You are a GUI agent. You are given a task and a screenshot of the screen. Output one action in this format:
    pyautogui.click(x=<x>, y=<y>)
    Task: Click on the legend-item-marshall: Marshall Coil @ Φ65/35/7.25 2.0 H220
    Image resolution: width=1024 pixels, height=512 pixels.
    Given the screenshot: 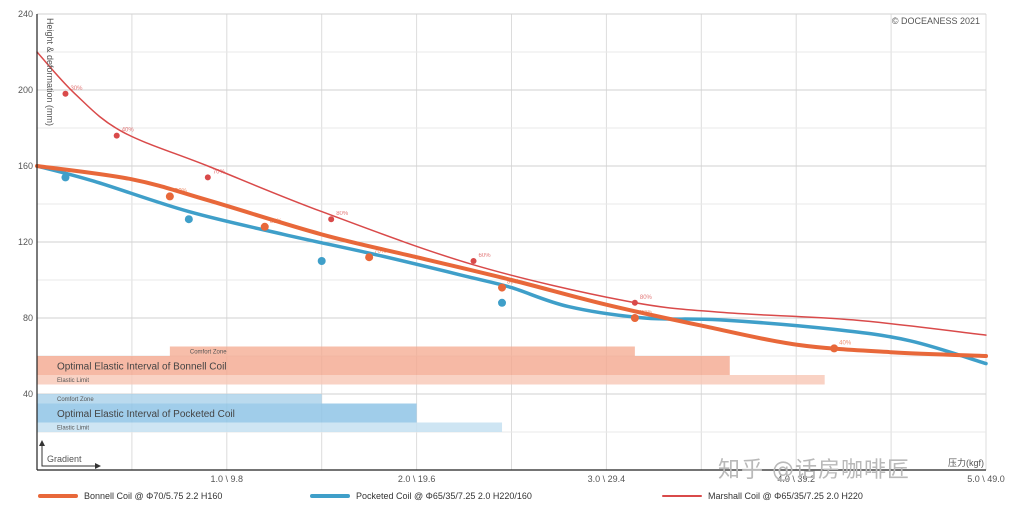 What is the action you would take?
    pyautogui.click(x=762, y=496)
    